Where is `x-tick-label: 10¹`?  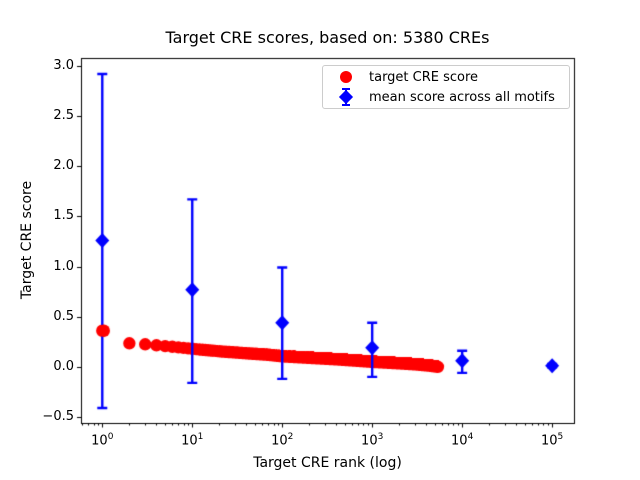
x-tick-label: 10¹ is located at coordinates (192, 440).